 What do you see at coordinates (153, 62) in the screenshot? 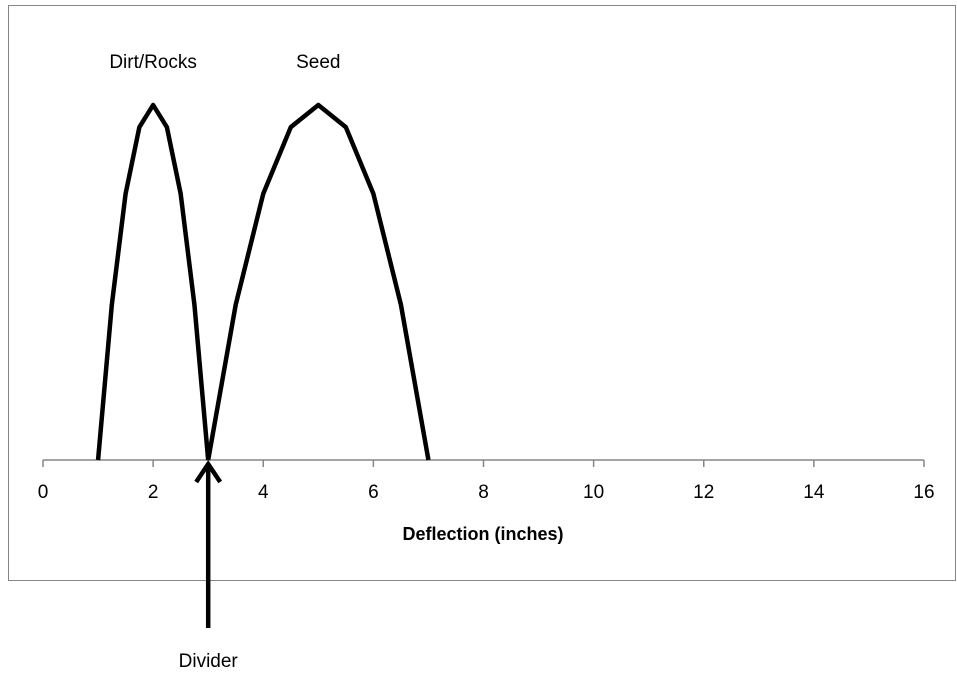
I see `annotation: Dirt/Rocks` at bounding box center [153, 62].